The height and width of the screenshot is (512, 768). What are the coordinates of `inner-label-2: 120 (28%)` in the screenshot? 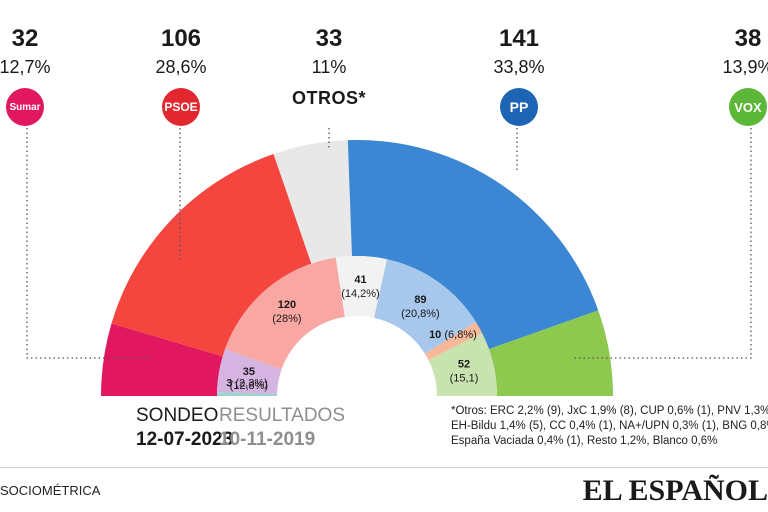 It's located at (286, 312).